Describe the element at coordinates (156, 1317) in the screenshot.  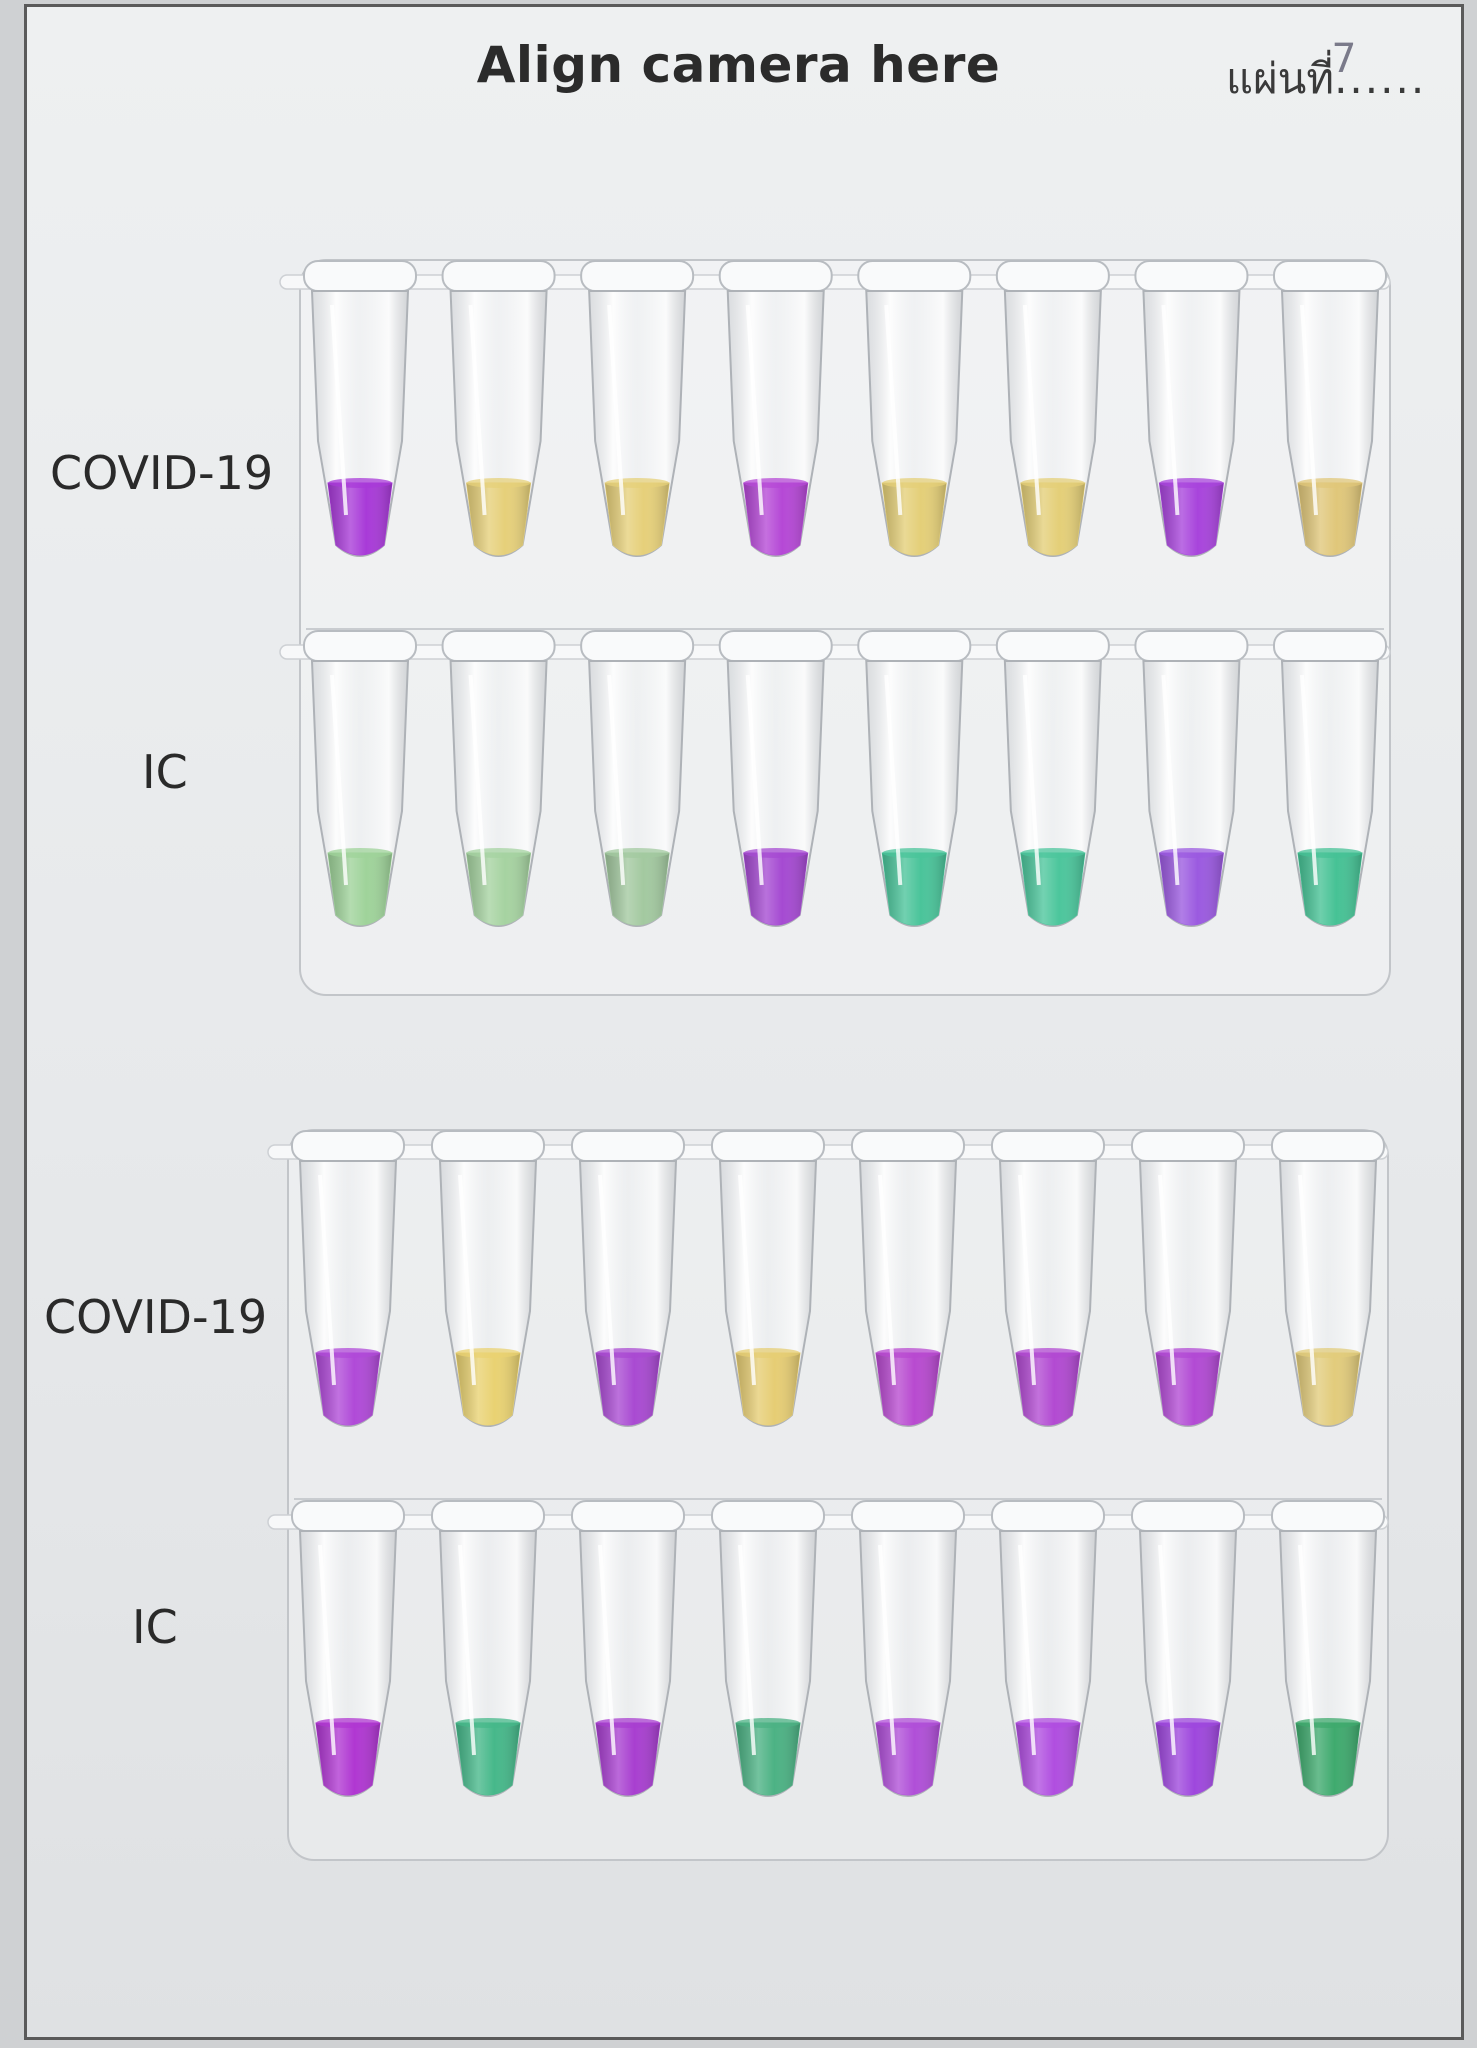
I see `row-label-covid-bottom: COVID-19` at that location.